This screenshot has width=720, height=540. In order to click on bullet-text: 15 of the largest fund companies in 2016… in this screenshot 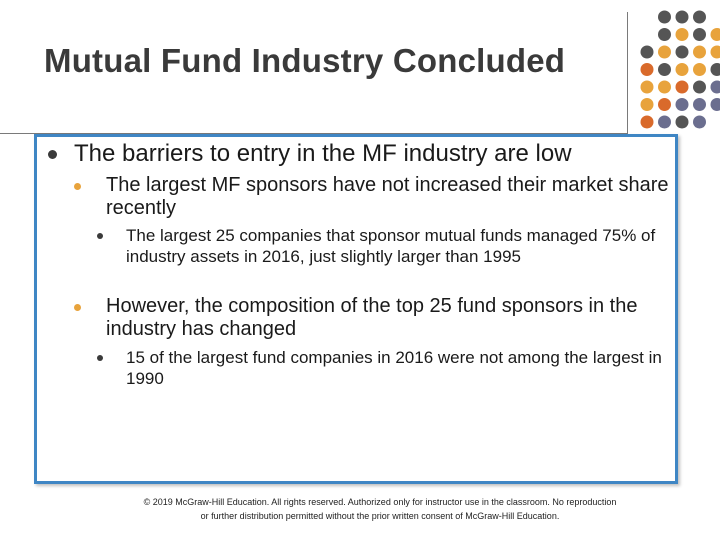, I will do `click(394, 368)`.